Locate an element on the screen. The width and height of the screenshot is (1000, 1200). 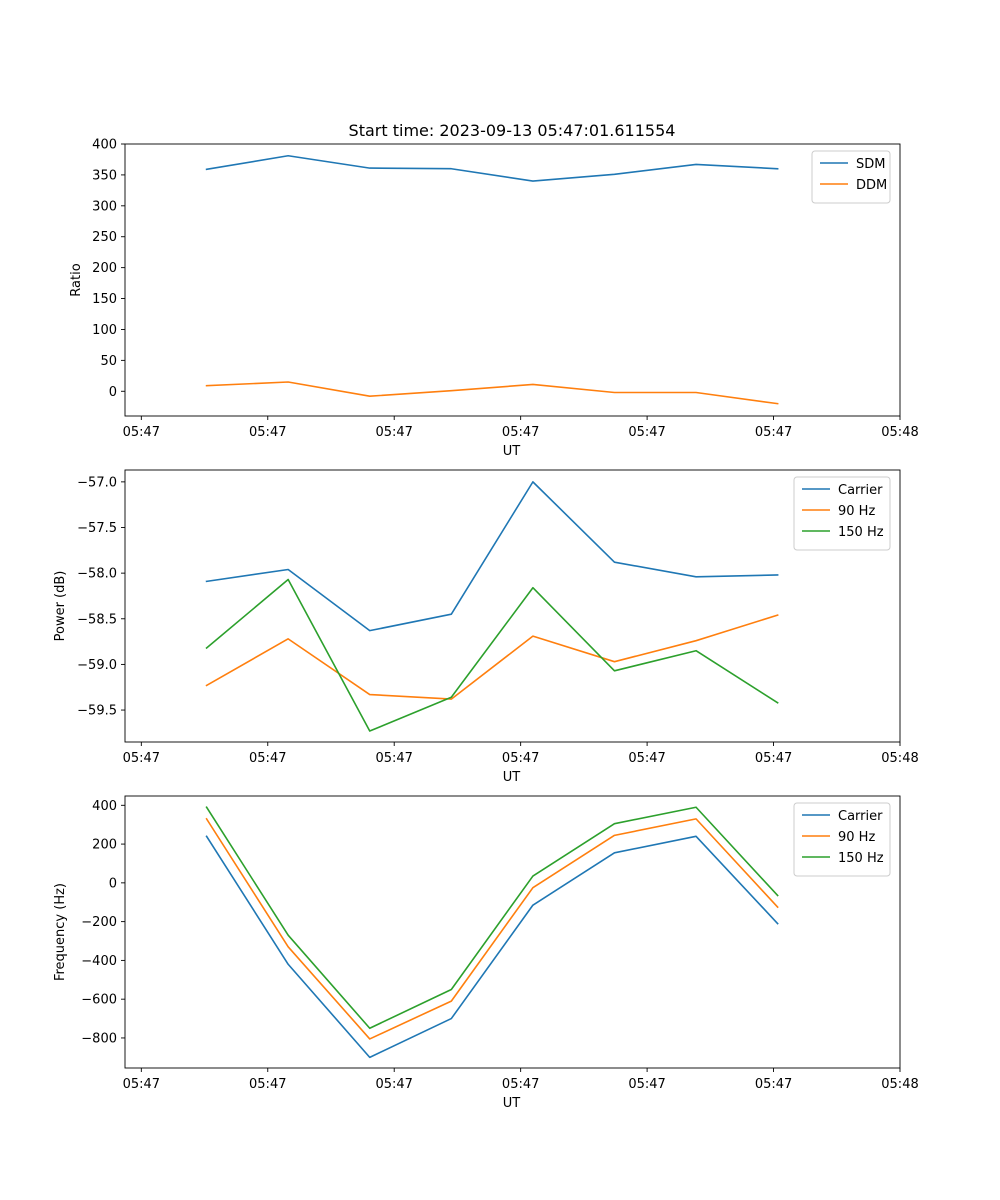
series-line-sdm is located at coordinates (492, 168).